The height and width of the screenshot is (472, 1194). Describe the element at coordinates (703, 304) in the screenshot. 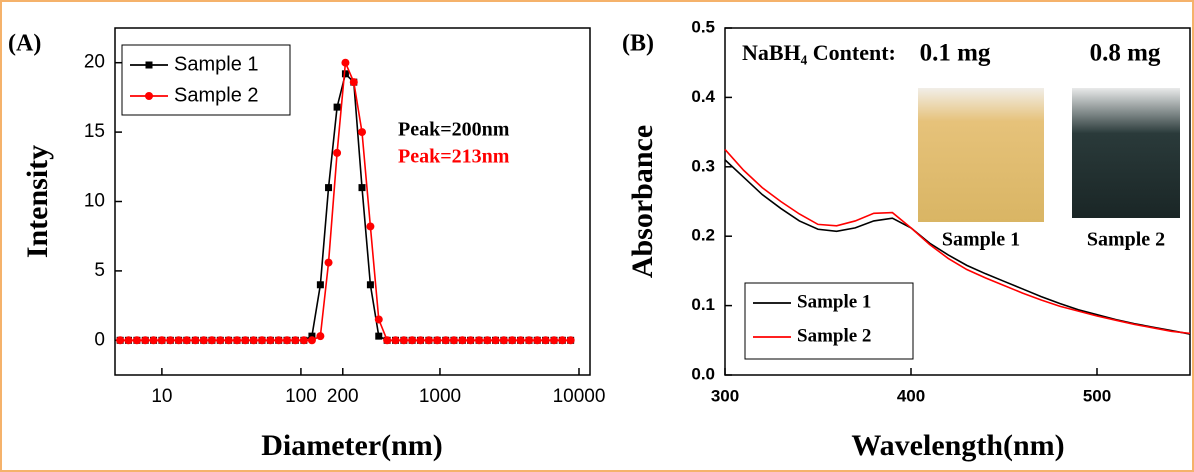

I see `y-tick-label: 0.1` at that location.